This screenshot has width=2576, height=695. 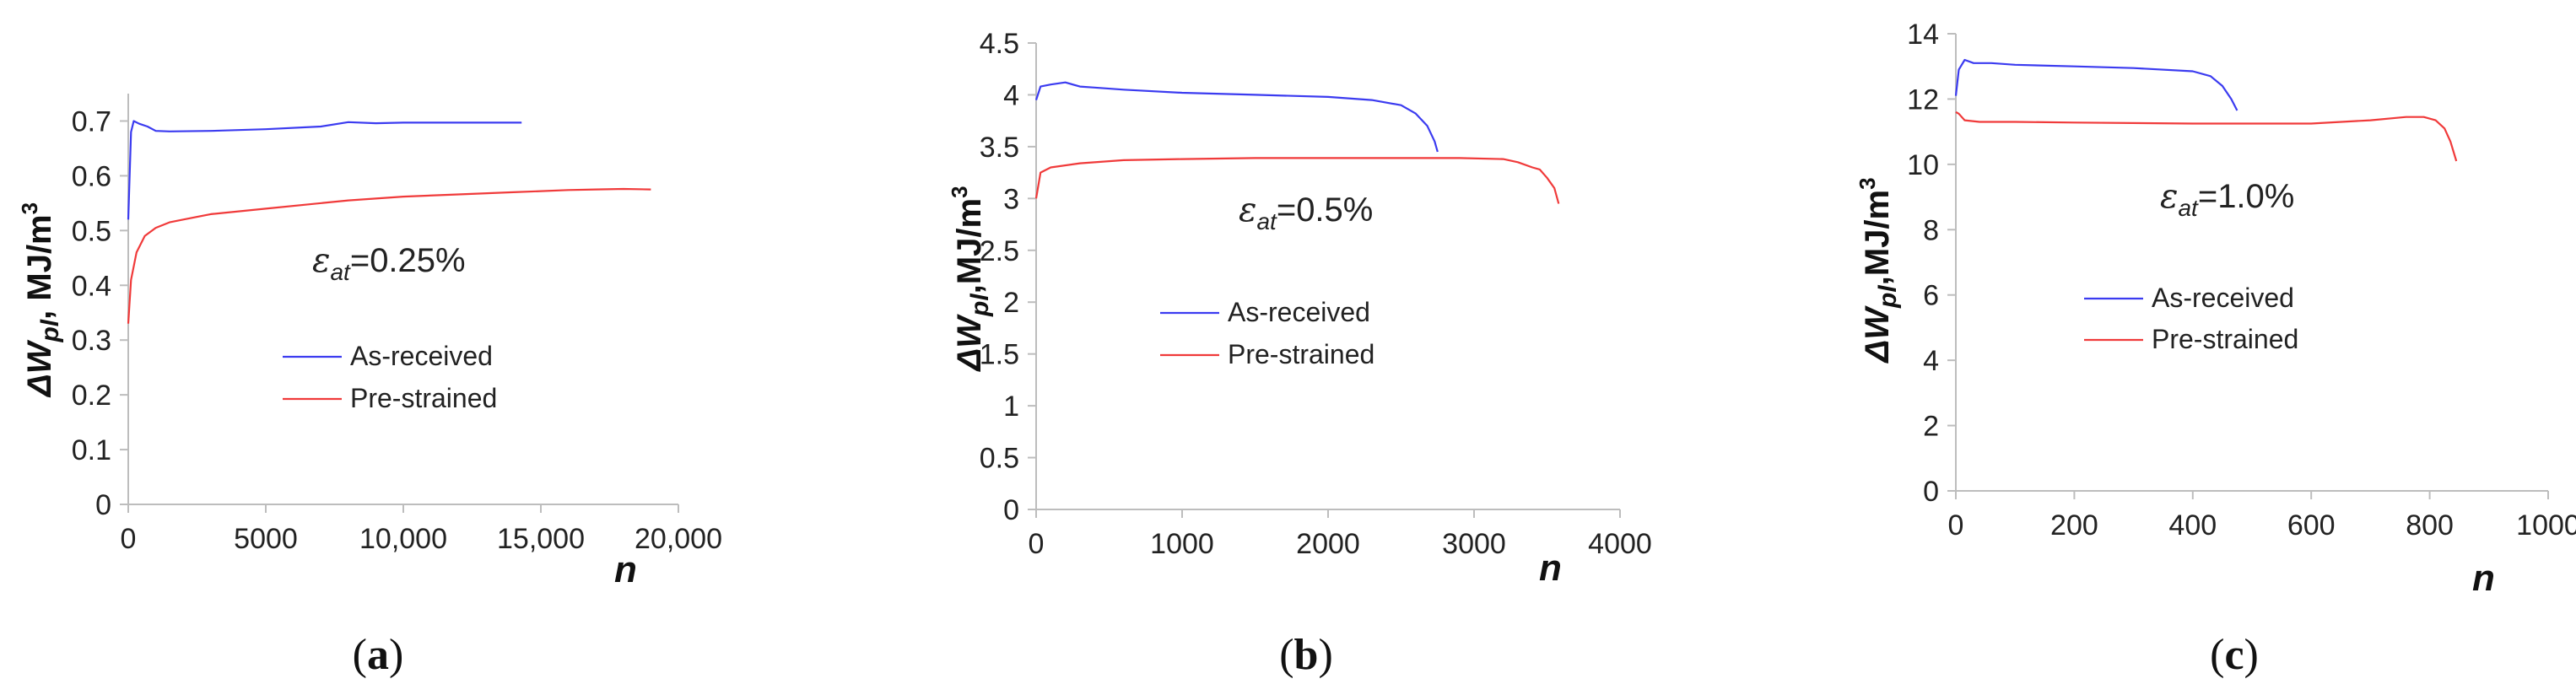 What do you see at coordinates (1306, 655) in the screenshot?
I see `panel-caption: (b)` at bounding box center [1306, 655].